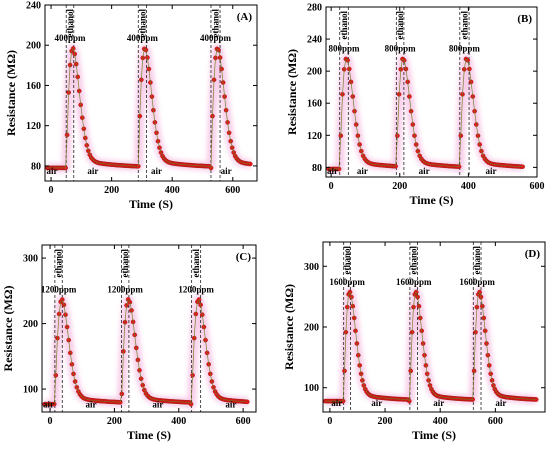  I want to click on panel-label: (A), so click(245, 17).